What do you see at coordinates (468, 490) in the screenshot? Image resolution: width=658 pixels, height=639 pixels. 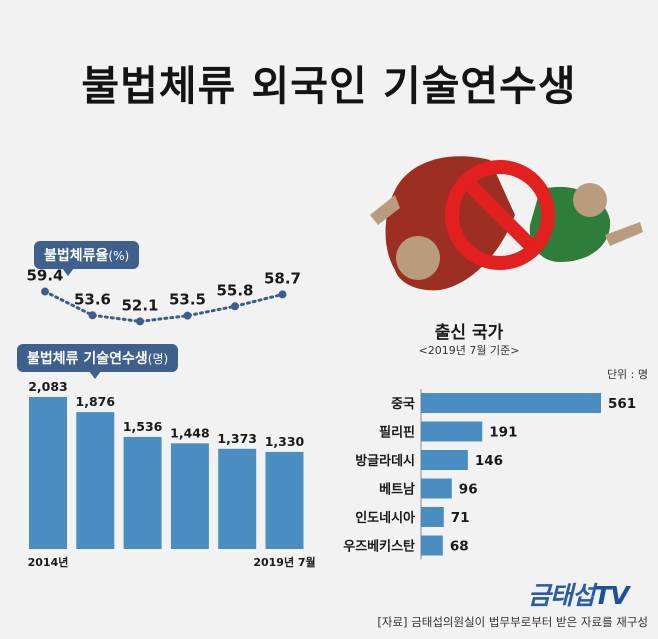 I see `origin-value-label: 96` at bounding box center [468, 490].